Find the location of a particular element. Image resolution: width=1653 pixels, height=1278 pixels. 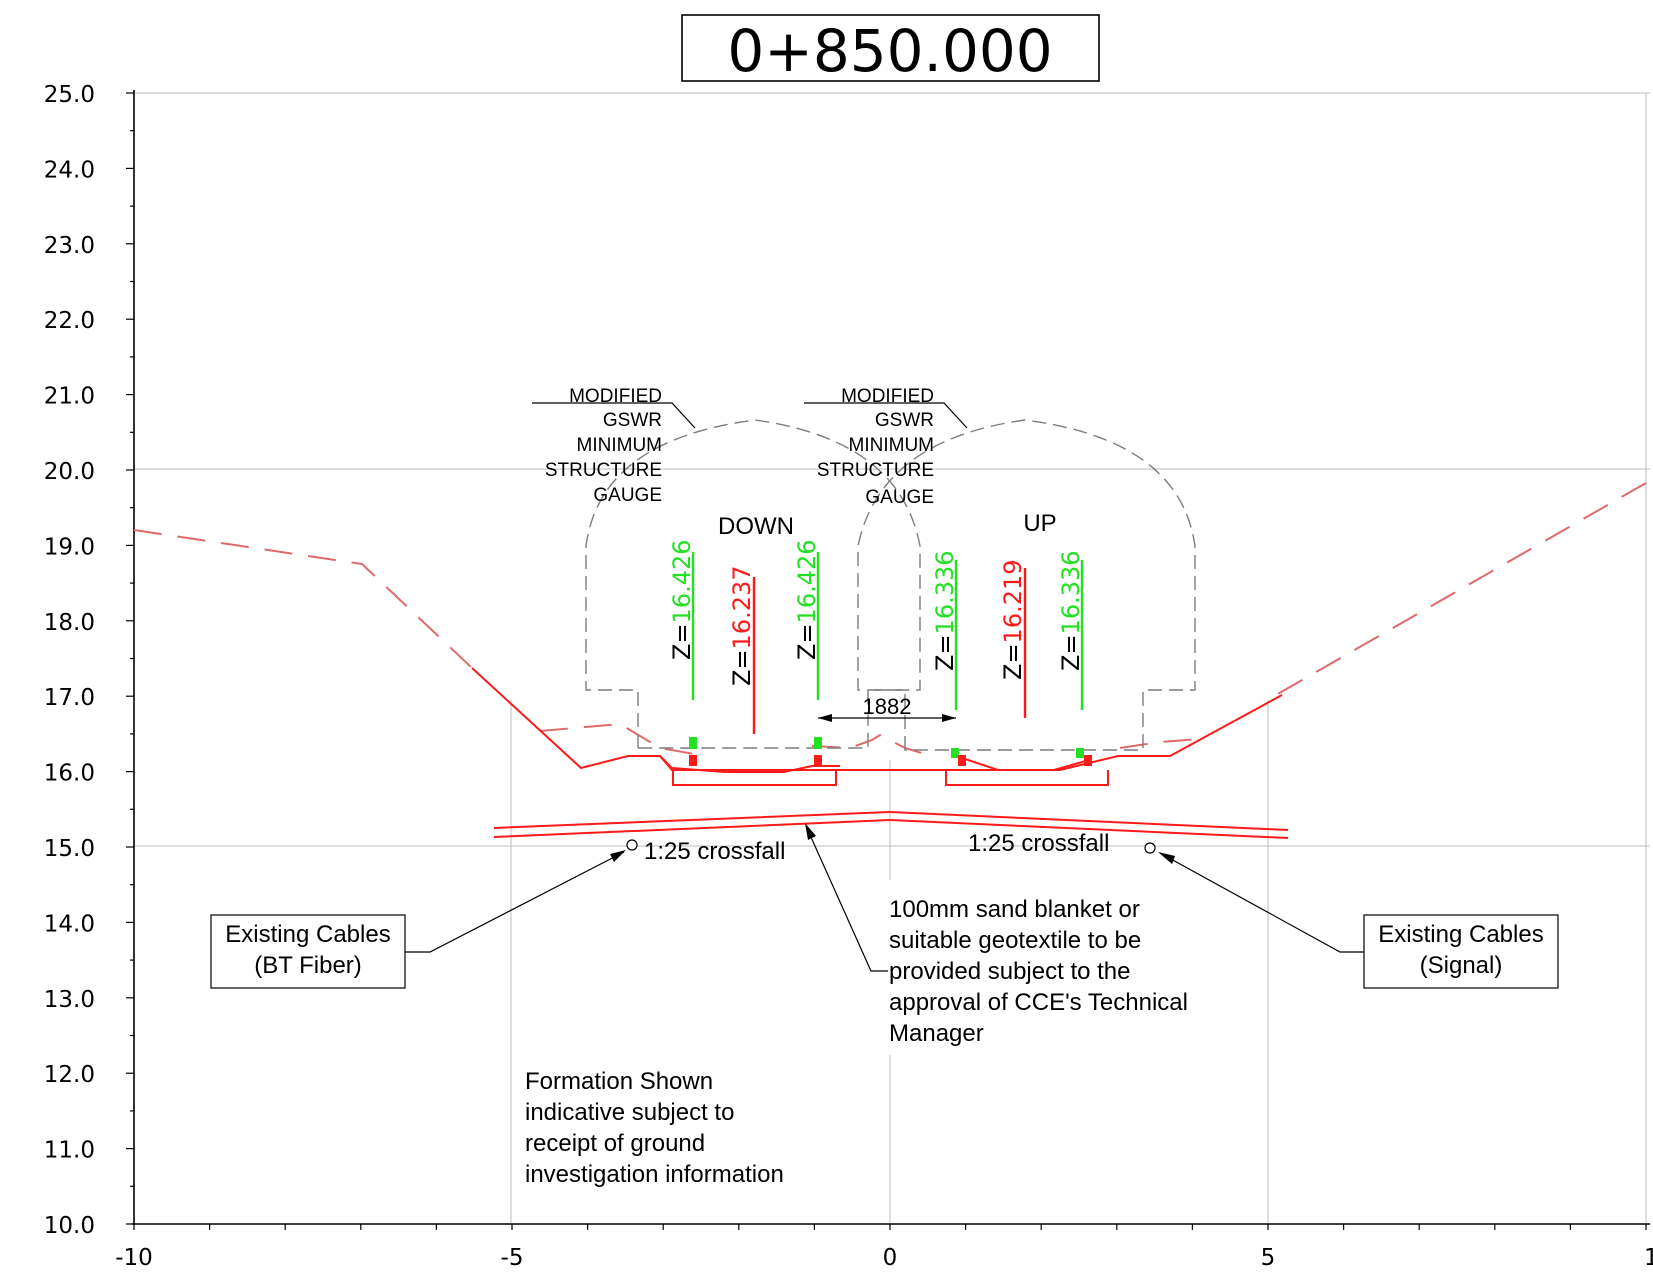

cable-marker-bt-fiber is located at coordinates (632, 845).